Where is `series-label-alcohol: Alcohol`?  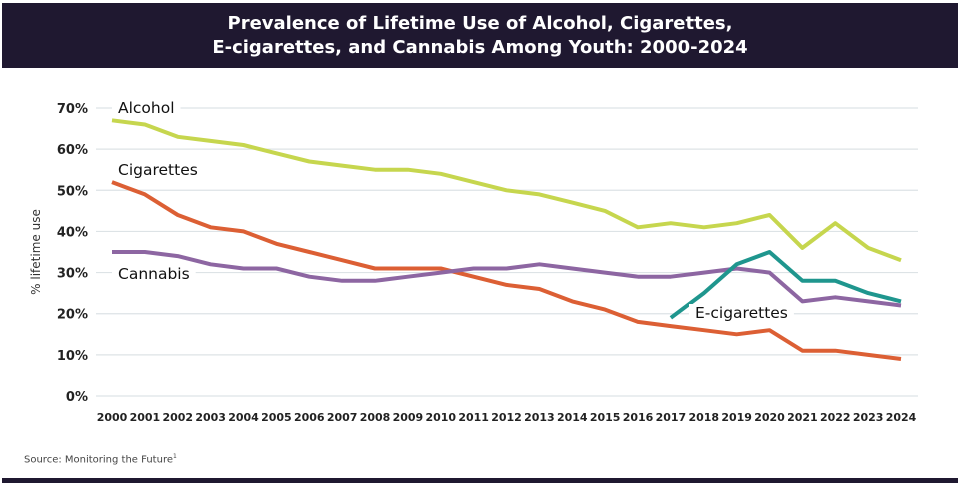 series-label-alcohol: Alcohol is located at coordinates (146, 108).